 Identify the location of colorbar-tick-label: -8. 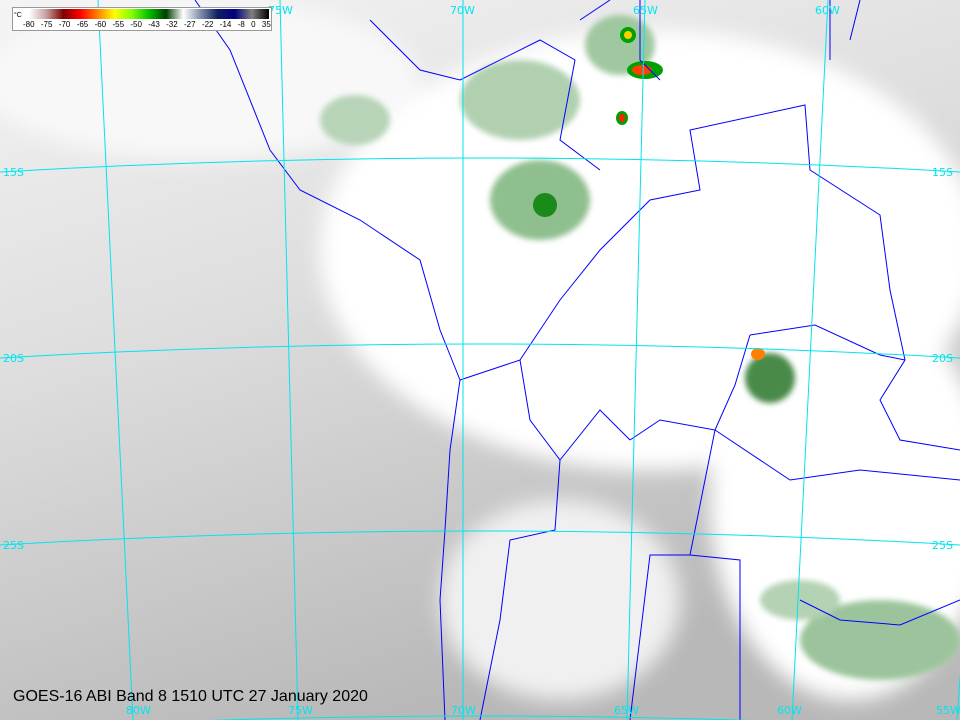
(241, 24).